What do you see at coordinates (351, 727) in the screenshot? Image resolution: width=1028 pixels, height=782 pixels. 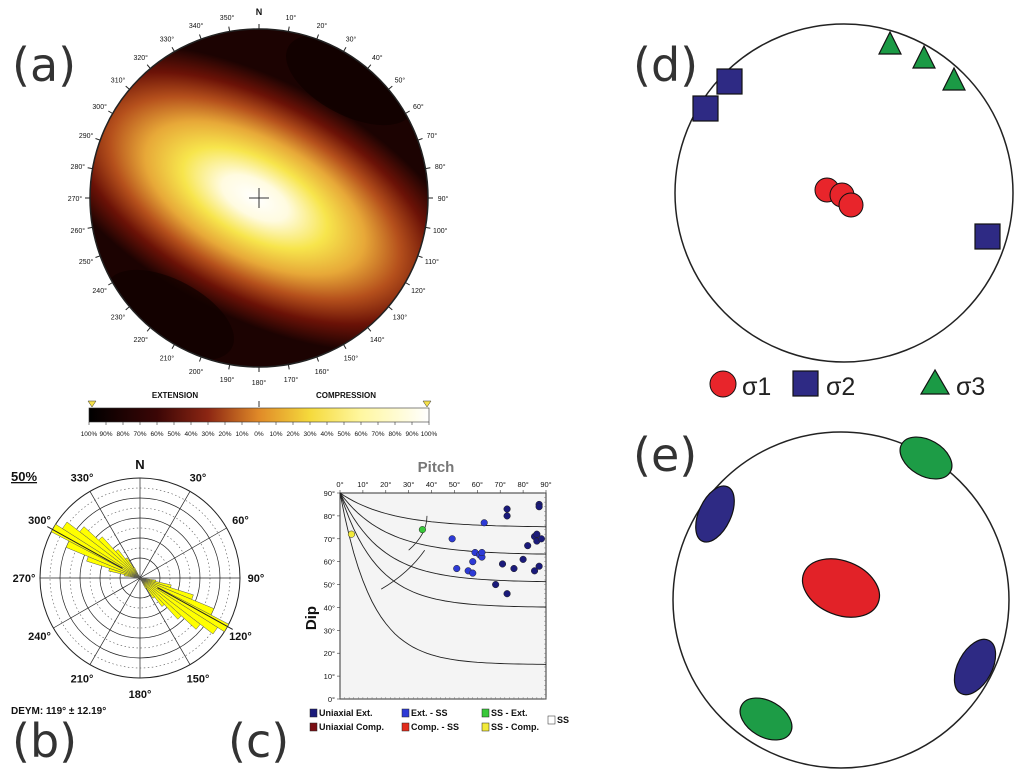 I see `legend-label: Uniaxial Comp.` at bounding box center [351, 727].